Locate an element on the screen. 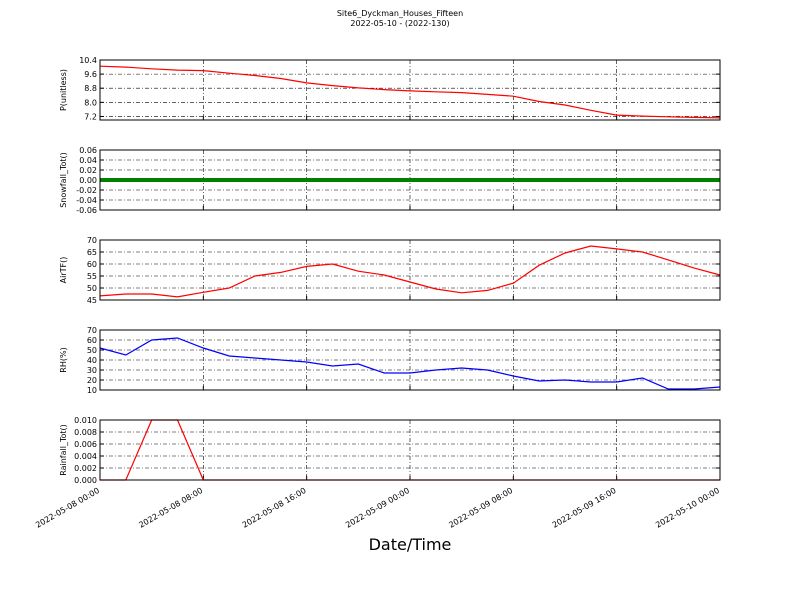  y-axis-label: RH(%) is located at coordinates (63, 359).